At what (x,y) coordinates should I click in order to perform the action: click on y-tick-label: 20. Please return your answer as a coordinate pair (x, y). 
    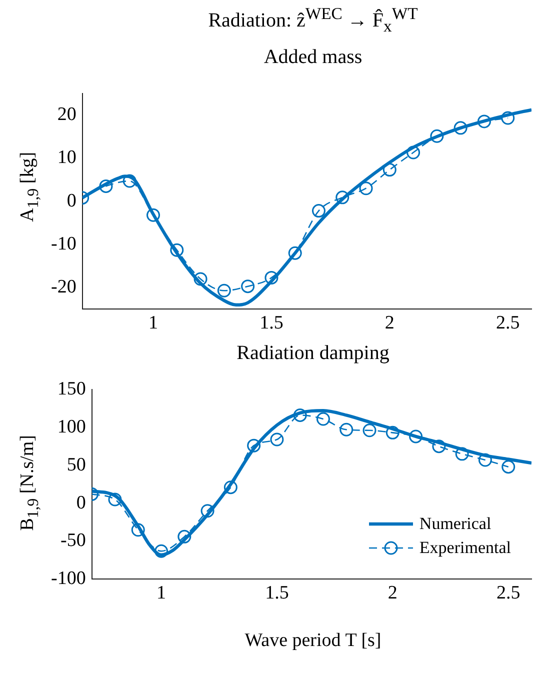
    Looking at the image, I should click on (66, 114).